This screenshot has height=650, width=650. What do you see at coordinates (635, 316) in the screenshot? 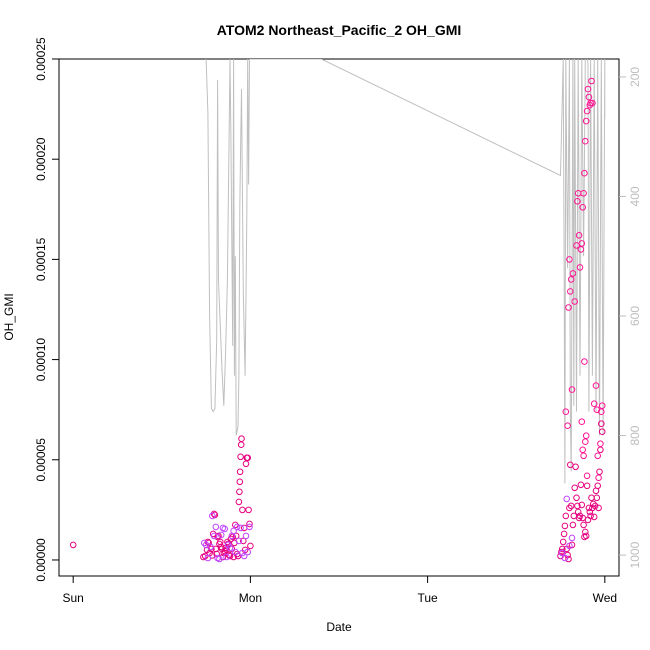
I see `right-tick-label: 600` at bounding box center [635, 316].